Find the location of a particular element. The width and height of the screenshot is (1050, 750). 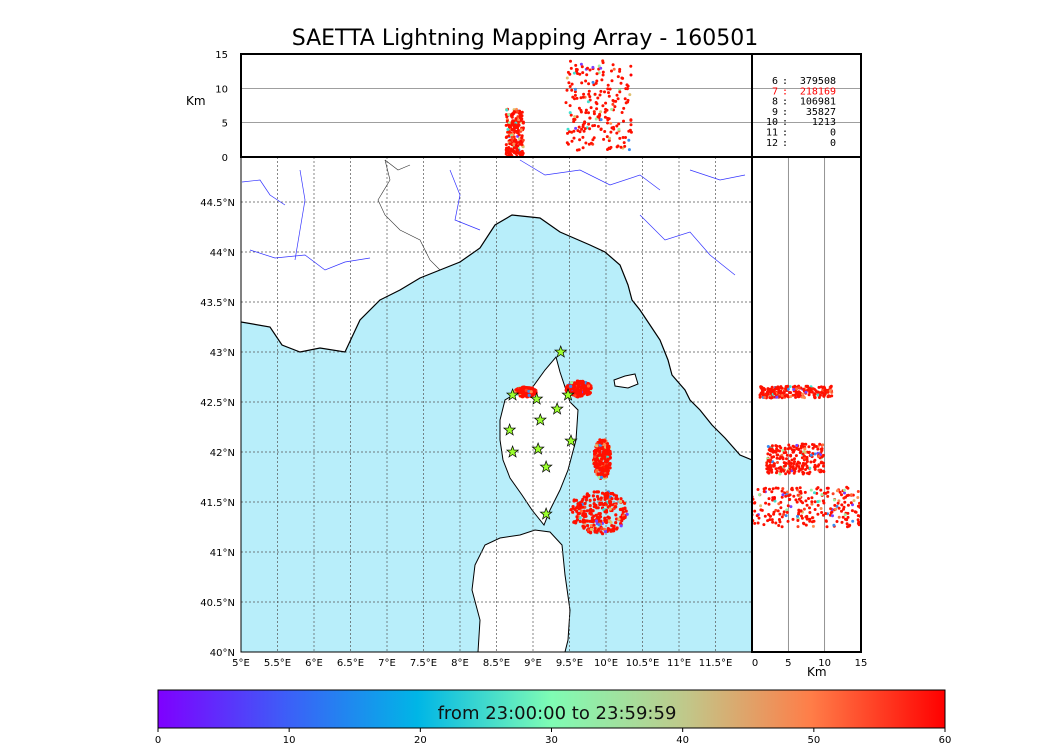

count-station-number: 9 is located at coordinates (775, 112).